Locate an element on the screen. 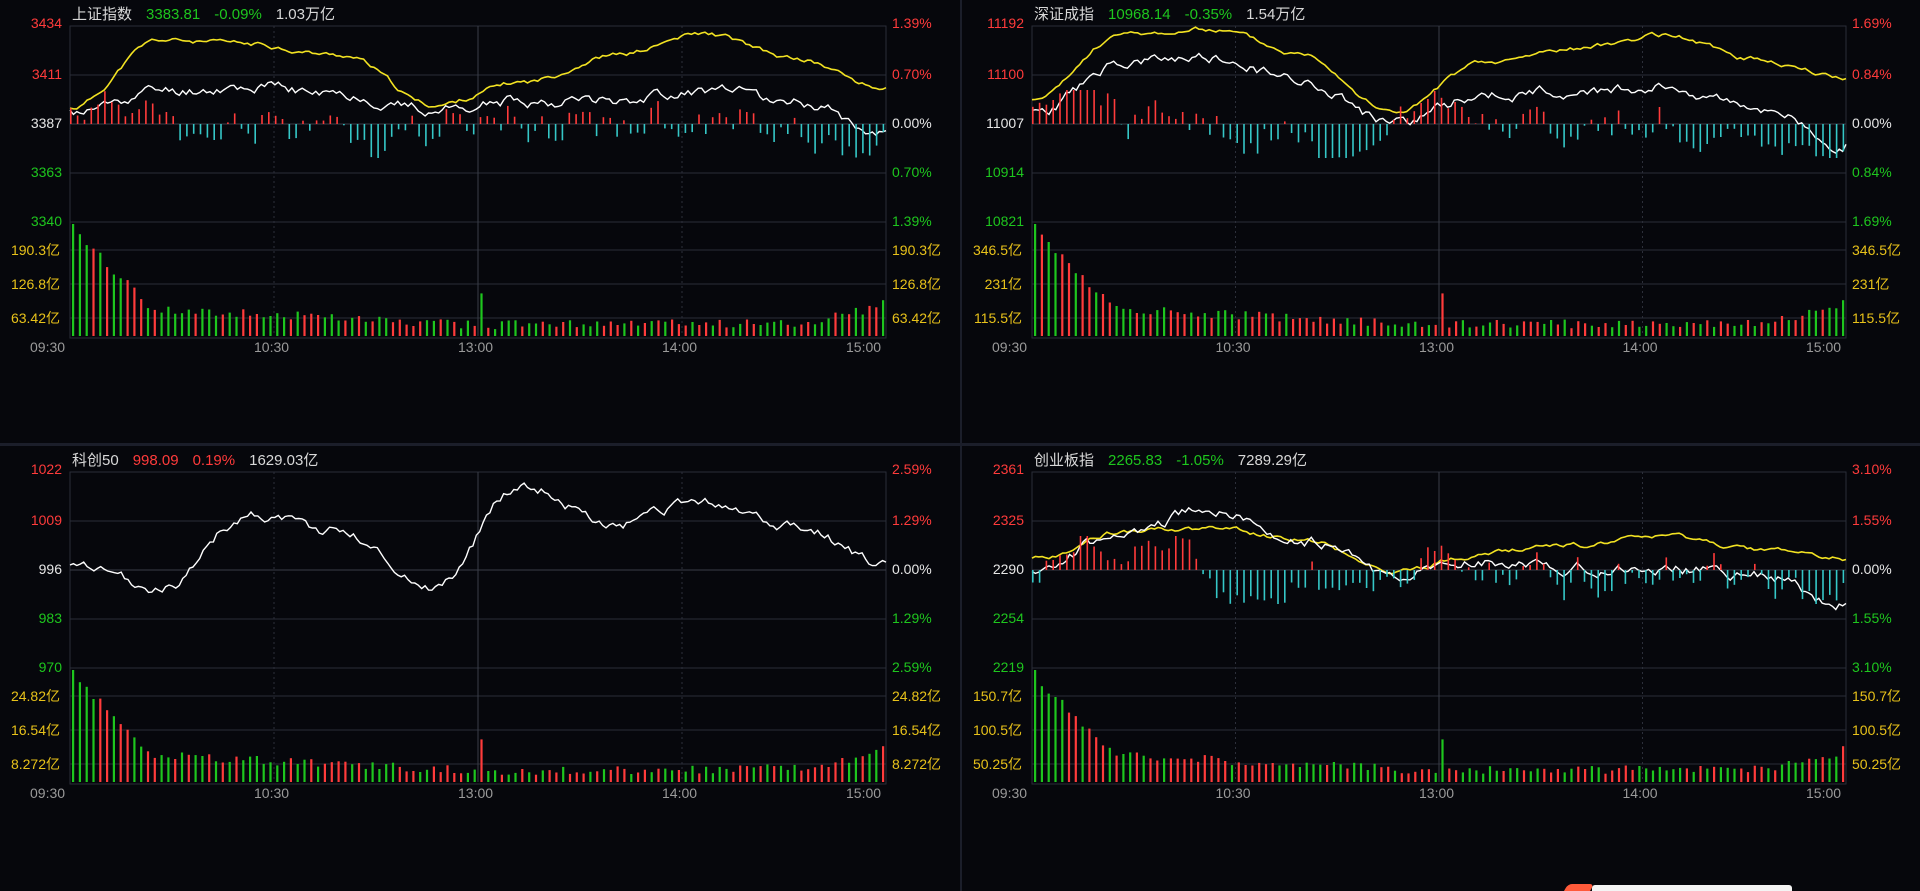 The height and width of the screenshot is (891, 1920). volume-axis-label-left: 16.54亿 is located at coordinates (35, 730).